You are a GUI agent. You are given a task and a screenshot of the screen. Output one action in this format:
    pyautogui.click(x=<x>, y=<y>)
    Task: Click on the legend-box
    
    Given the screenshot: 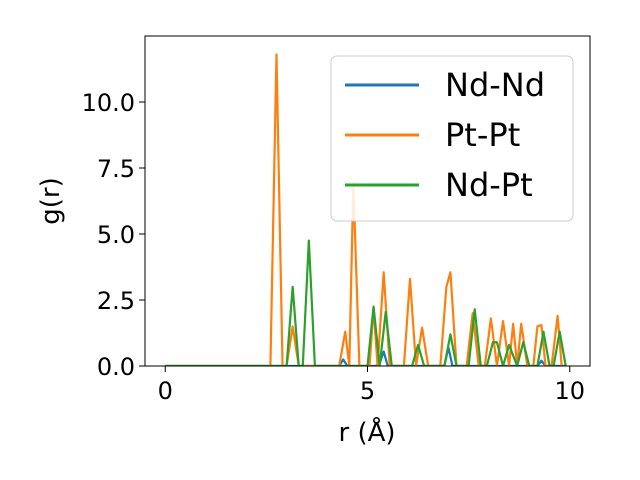 What is the action you would take?
    pyautogui.click(x=452, y=138)
    